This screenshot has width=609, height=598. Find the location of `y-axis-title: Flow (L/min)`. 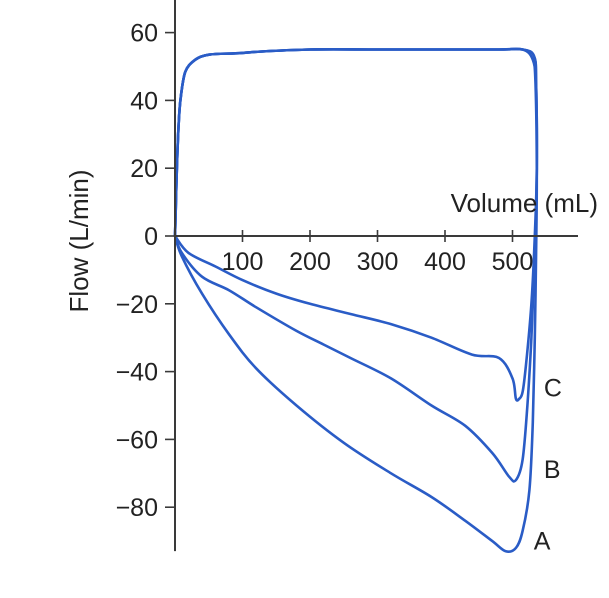

y-axis-title: Flow (L/min) is located at coordinates (79, 240).